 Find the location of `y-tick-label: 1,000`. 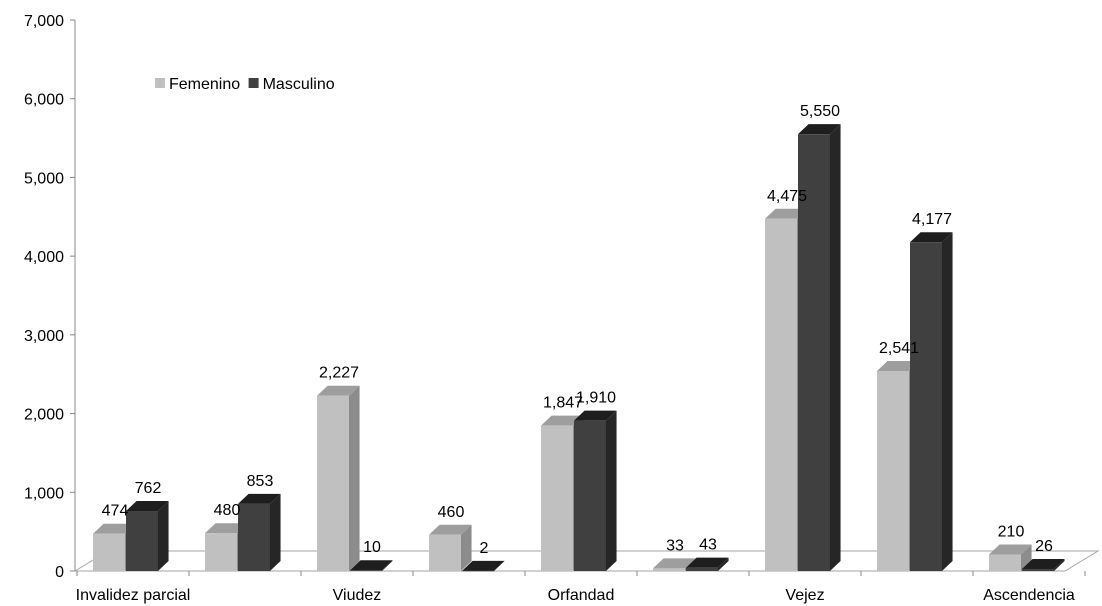

y-tick-label: 1,000 is located at coordinates (44, 493).